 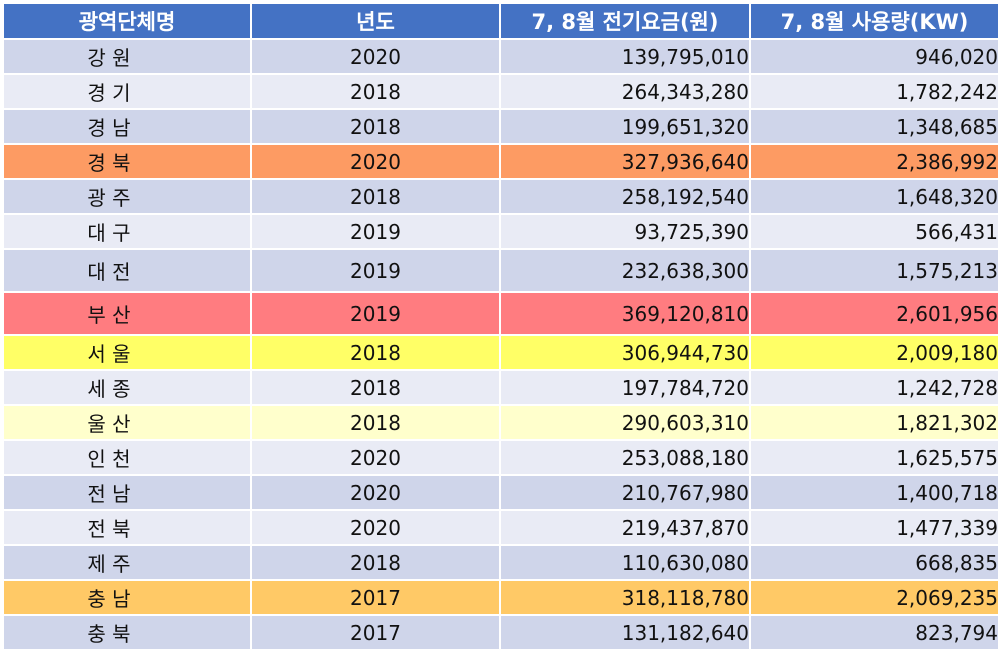 What do you see at coordinates (625, 127) in the screenshot?
I see `cost-cell: 199,651,320` at bounding box center [625, 127].